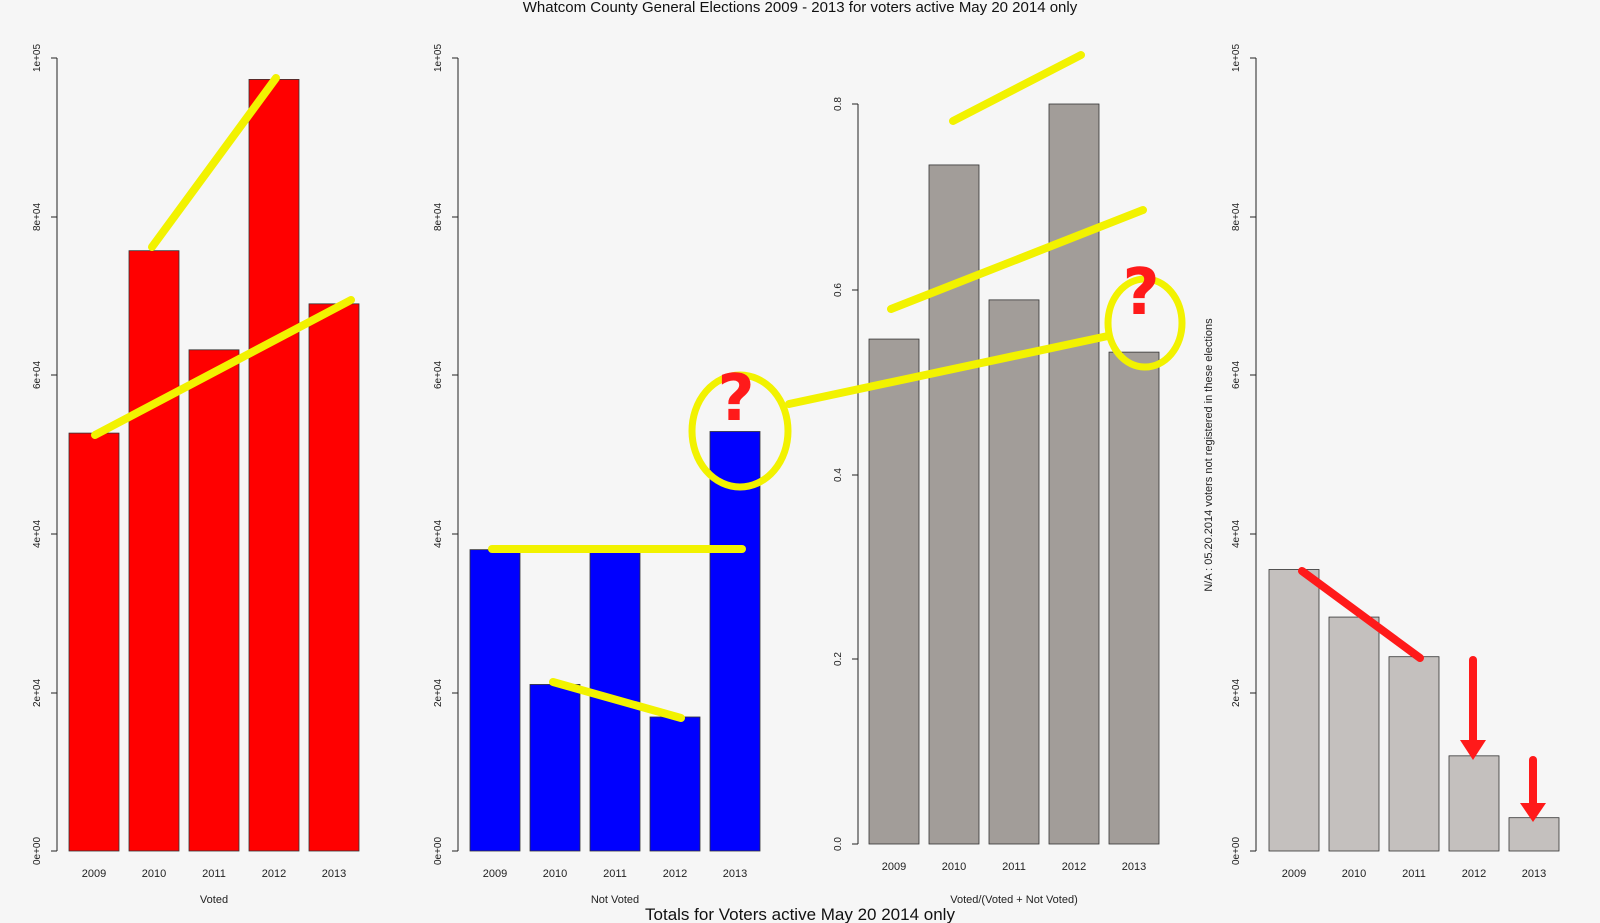 The image size is (1600, 923). Describe the element at coordinates (948, 370) in the screenshot. I see `connector-line` at that location.